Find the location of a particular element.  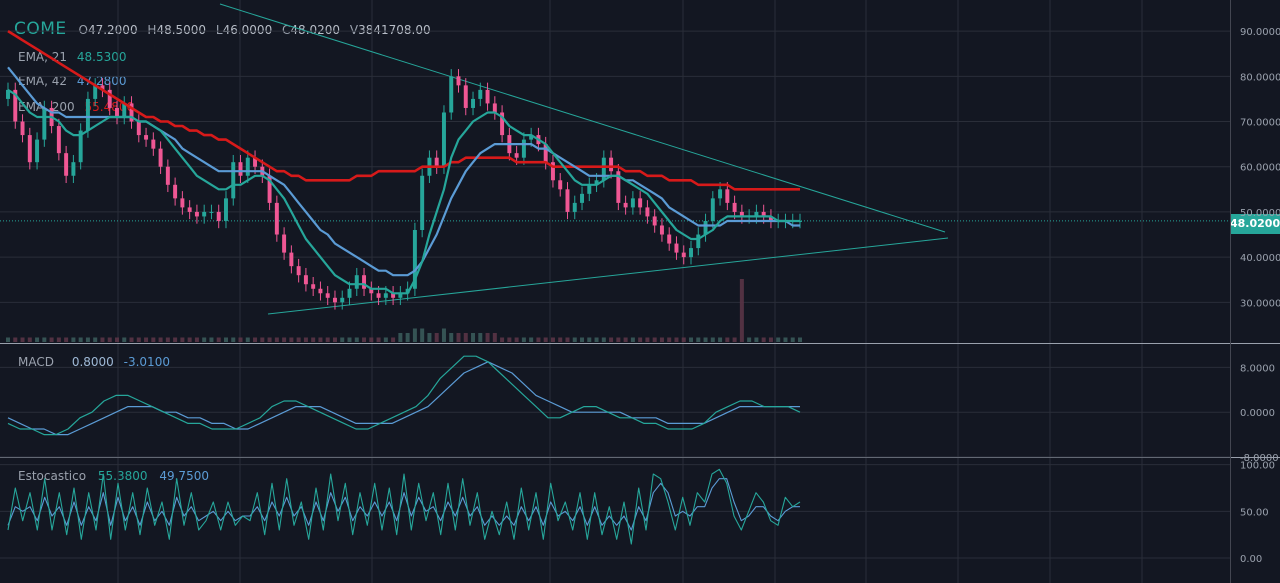

price-tick-label: 70.0000 is located at coordinates (1260, 123).